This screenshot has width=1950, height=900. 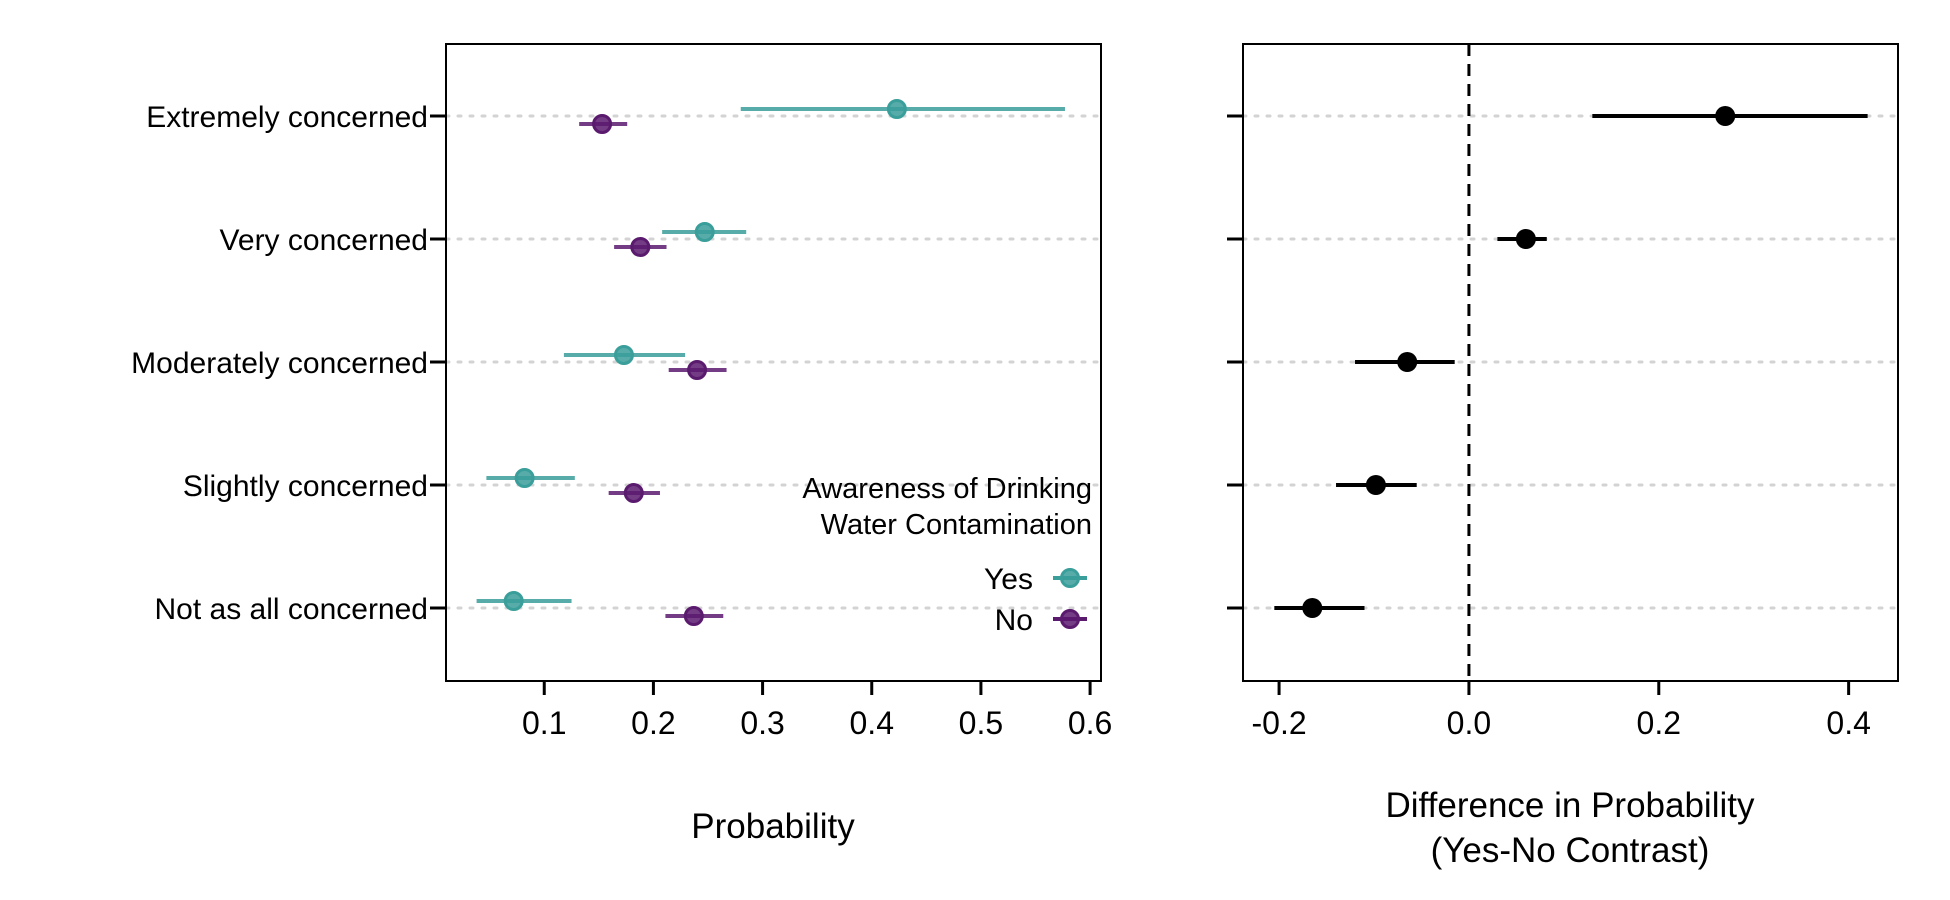 I want to click on y-tick-label: Extremely concerned, so click(x=287, y=117).